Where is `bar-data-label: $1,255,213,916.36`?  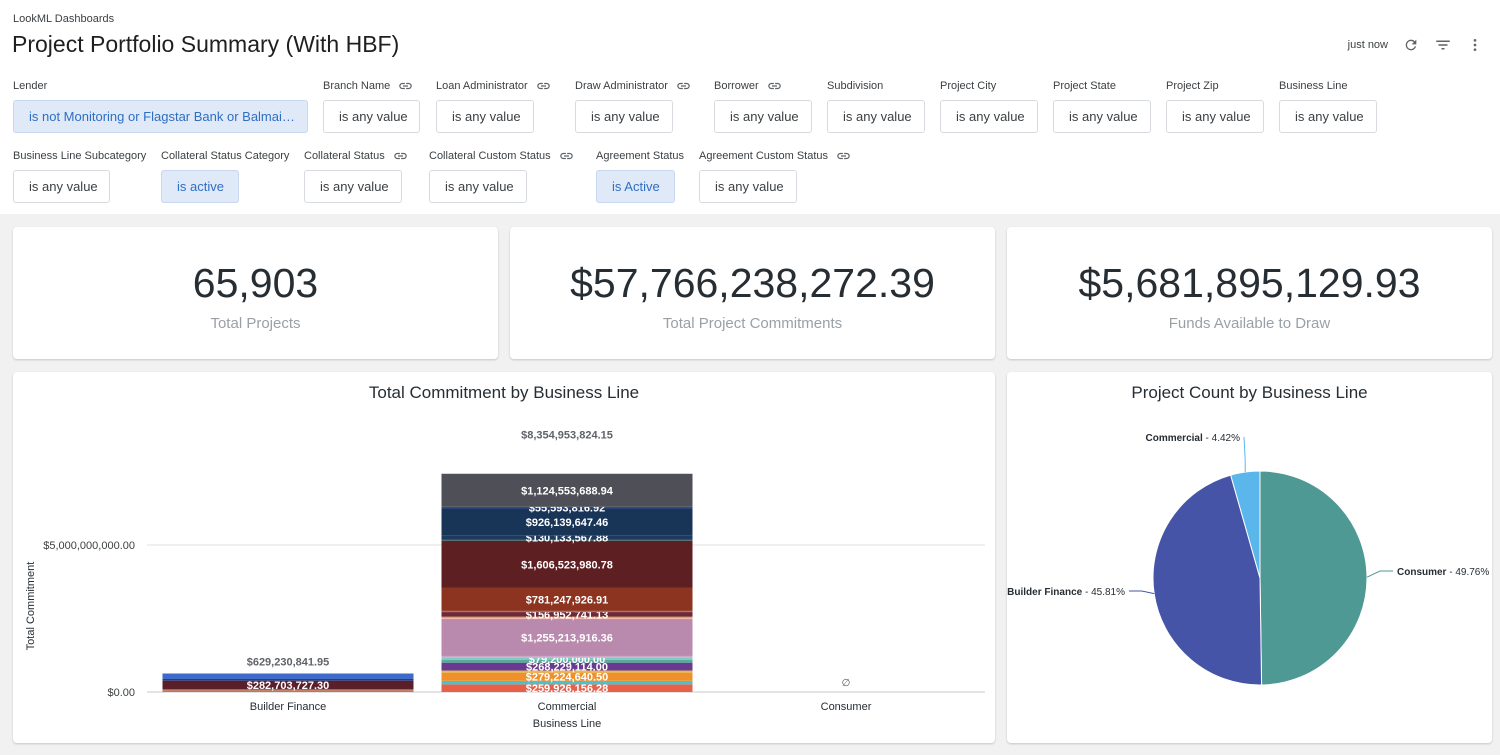
bar-data-label: $1,255,213,916.36 is located at coordinates (567, 638).